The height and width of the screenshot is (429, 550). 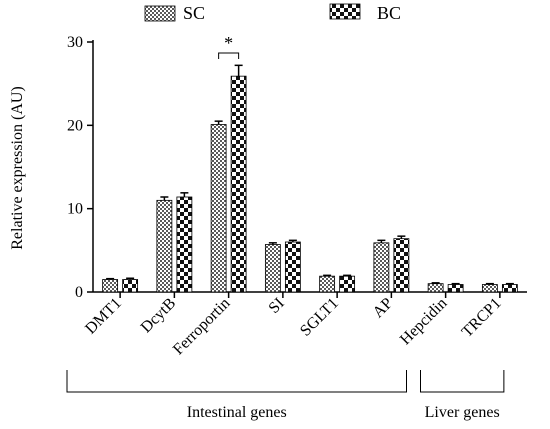 What do you see at coordinates (482, 318) in the screenshot?
I see `x-tick-label: TRCP1` at bounding box center [482, 318].